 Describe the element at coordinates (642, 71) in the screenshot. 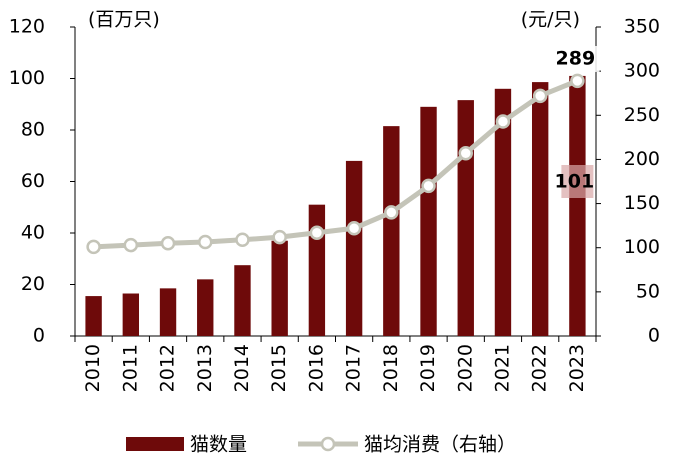

I see `y2-tick-label: 300` at that location.